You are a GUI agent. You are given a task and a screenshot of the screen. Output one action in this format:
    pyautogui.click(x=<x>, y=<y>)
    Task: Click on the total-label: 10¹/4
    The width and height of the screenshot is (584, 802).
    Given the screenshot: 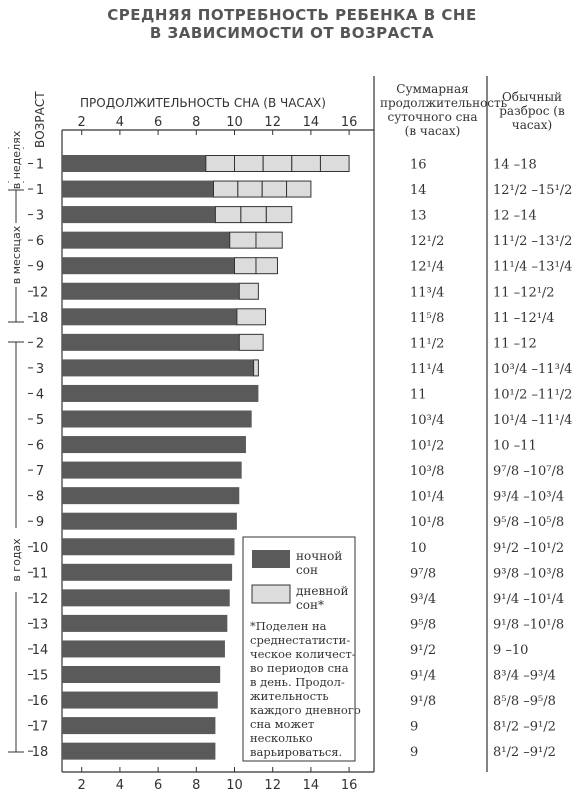 What is the action you would take?
    pyautogui.click(x=427, y=497)
    